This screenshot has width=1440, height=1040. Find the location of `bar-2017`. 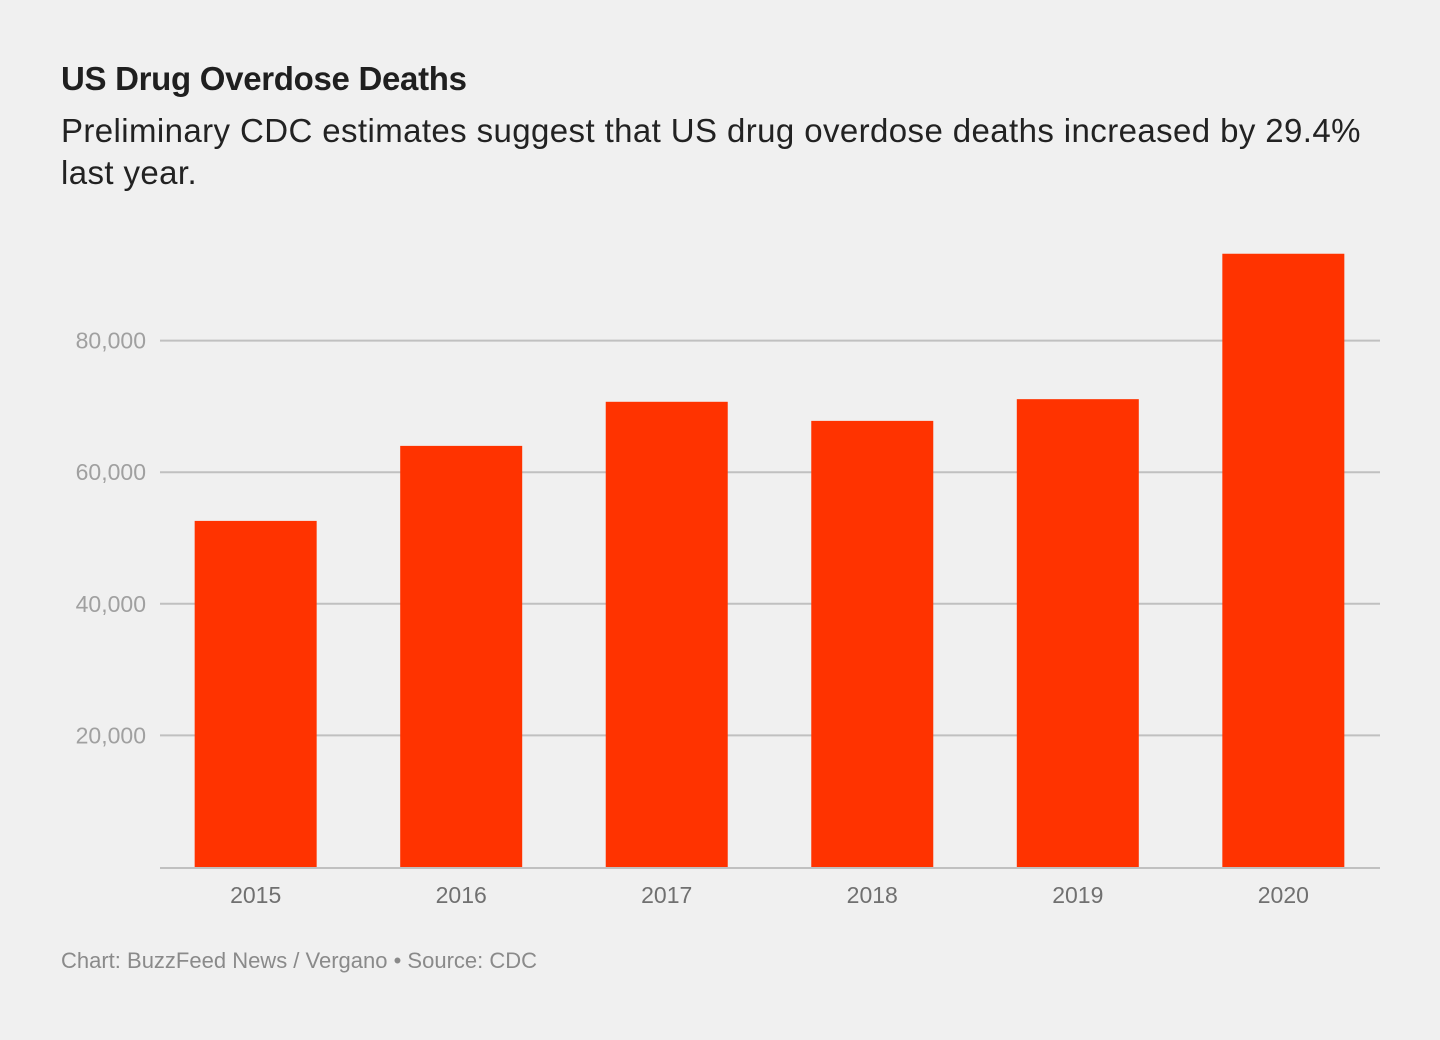

bar-2017 is located at coordinates (666, 634).